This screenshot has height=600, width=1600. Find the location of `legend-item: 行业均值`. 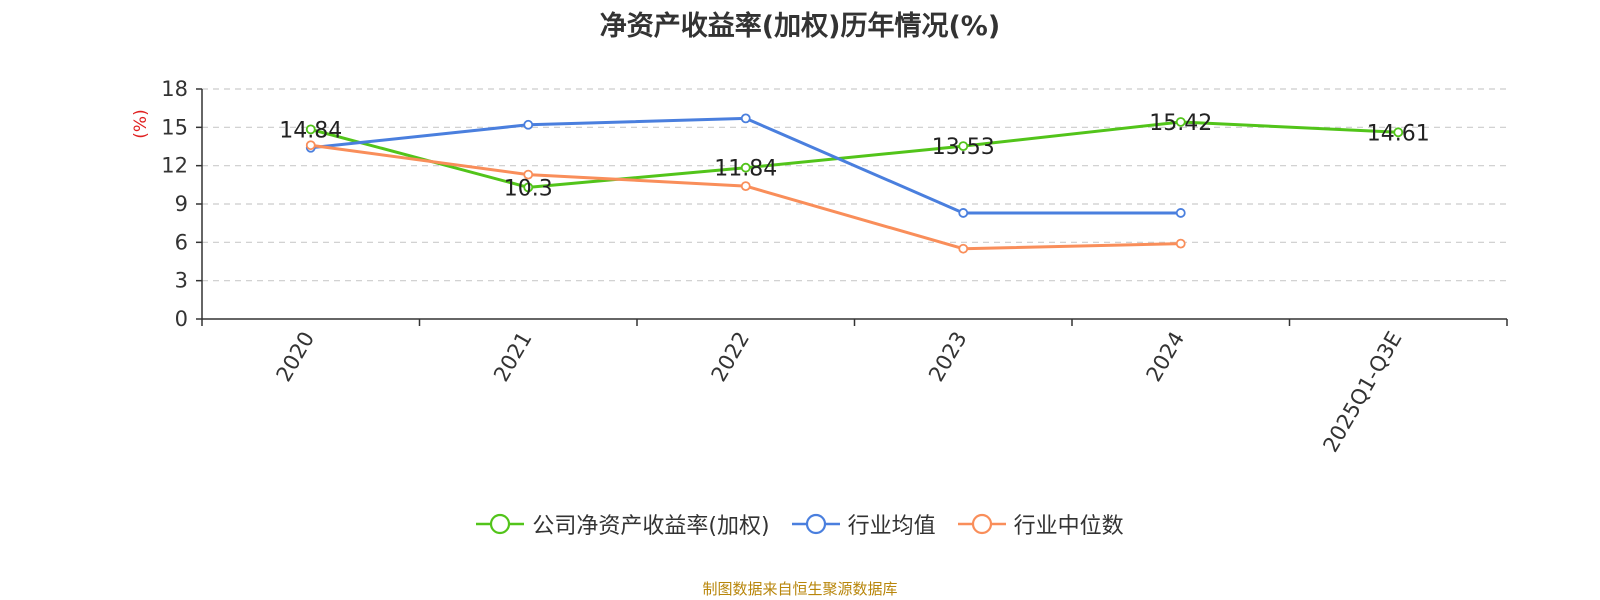

legend-item: 行业均值 is located at coordinates (863, 524).